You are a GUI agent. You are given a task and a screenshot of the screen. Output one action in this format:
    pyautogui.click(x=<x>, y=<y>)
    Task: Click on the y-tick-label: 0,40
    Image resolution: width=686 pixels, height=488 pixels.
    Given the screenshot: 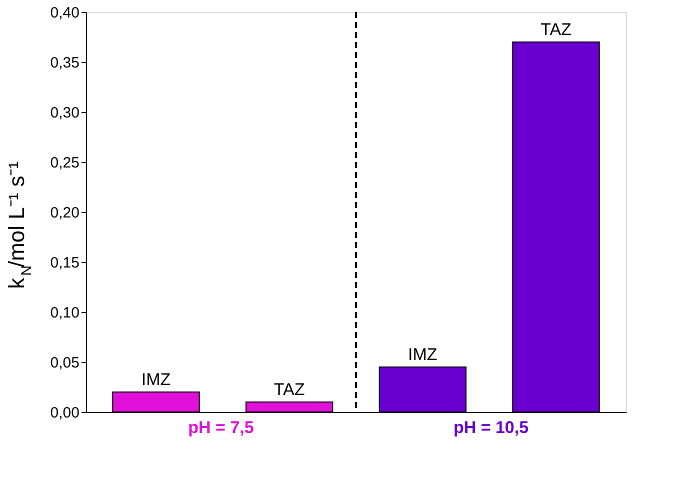 What is the action you would take?
    pyautogui.click(x=65, y=13)
    